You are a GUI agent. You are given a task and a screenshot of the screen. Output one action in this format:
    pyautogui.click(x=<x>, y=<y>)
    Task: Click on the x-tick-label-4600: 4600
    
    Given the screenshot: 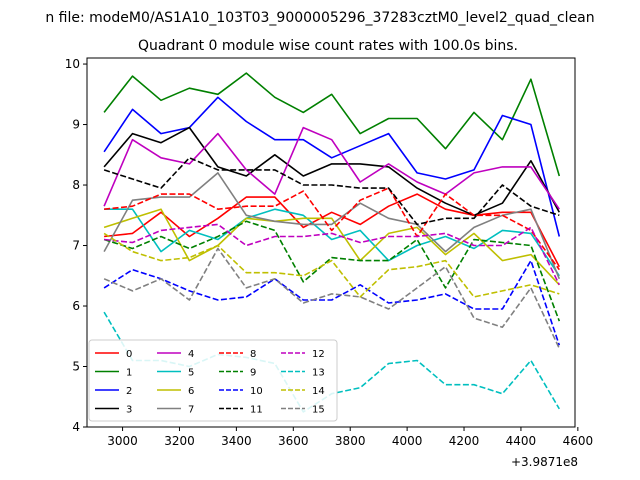 What is the action you would take?
    pyautogui.click(x=578, y=441)
    